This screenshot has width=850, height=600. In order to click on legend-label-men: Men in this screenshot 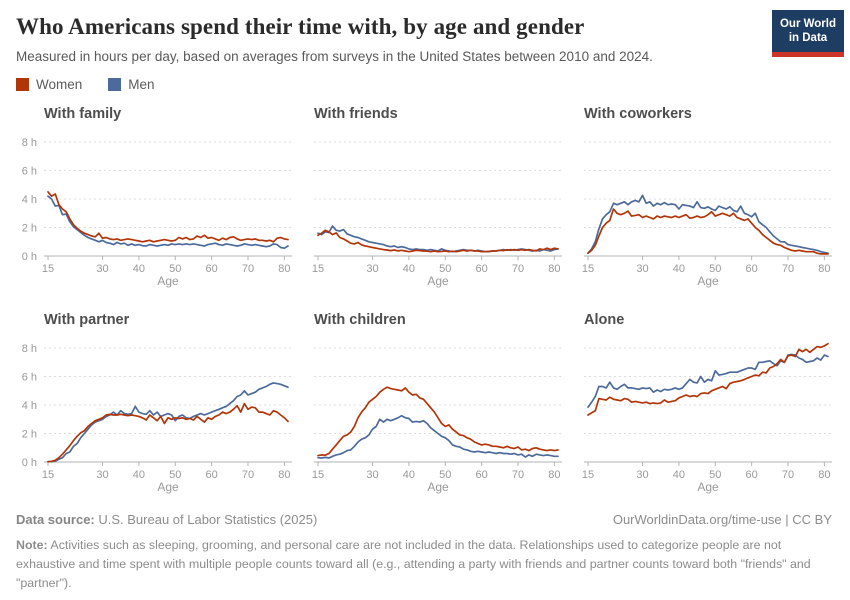, I will do `click(141, 84)`.